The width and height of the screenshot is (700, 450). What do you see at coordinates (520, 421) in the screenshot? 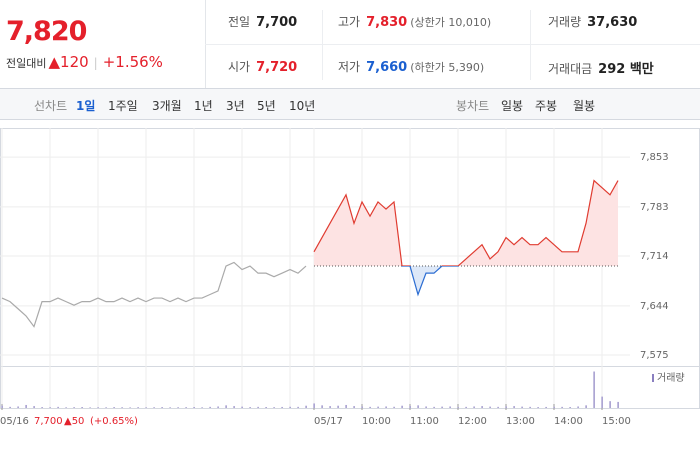
I see `x-tick-label: 13:00` at bounding box center [520, 421].